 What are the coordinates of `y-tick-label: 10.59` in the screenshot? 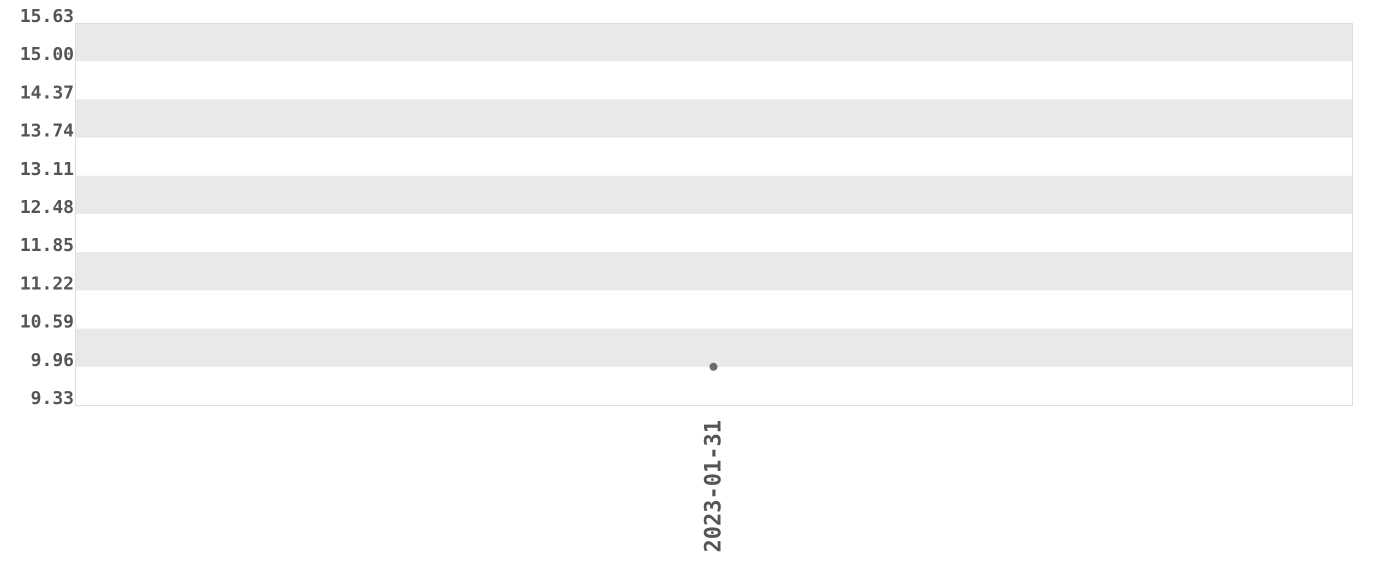 It's located at (47, 322).